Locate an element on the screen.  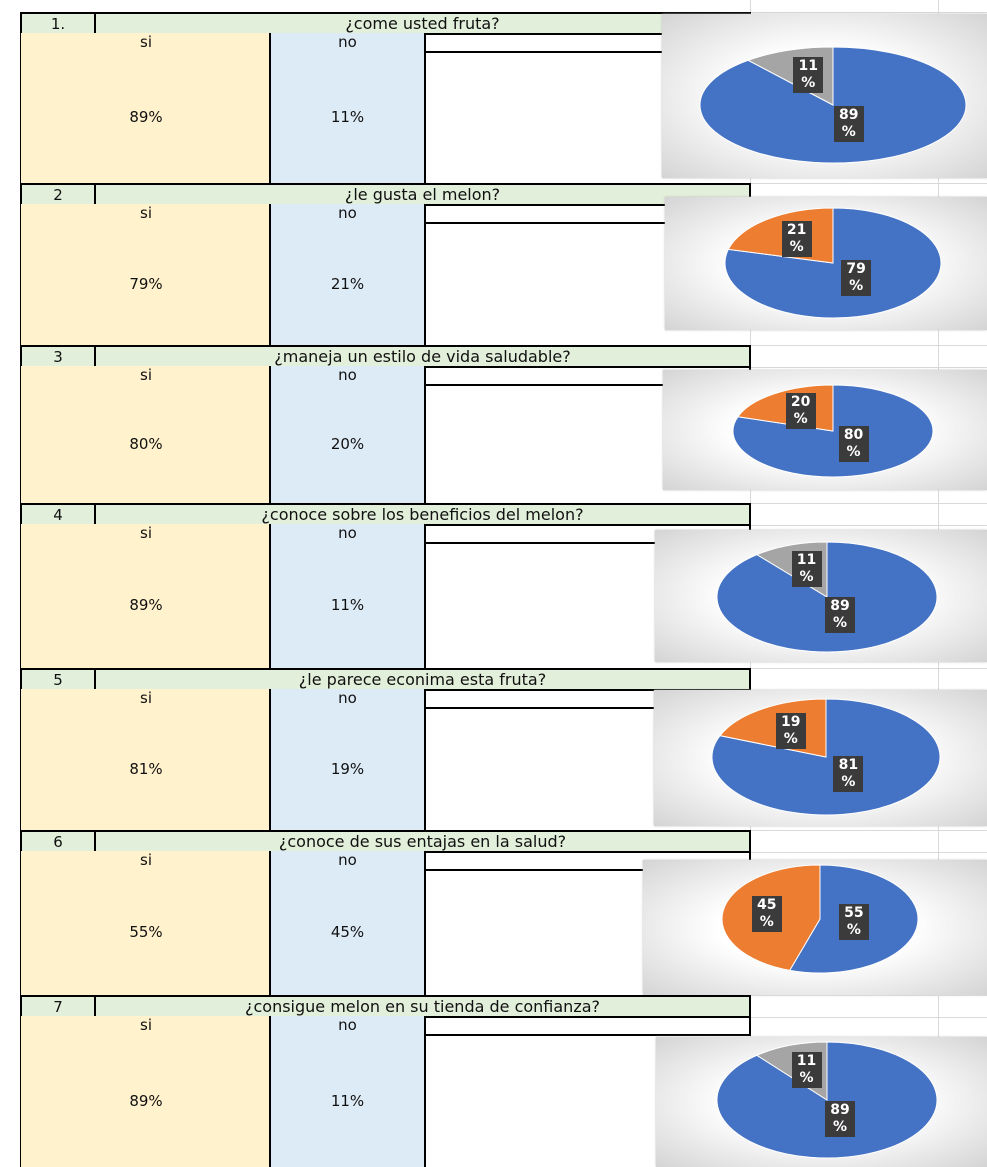
question-cell: ¿conoce sobre los beneficios del melon? is located at coordinates (422, 514).